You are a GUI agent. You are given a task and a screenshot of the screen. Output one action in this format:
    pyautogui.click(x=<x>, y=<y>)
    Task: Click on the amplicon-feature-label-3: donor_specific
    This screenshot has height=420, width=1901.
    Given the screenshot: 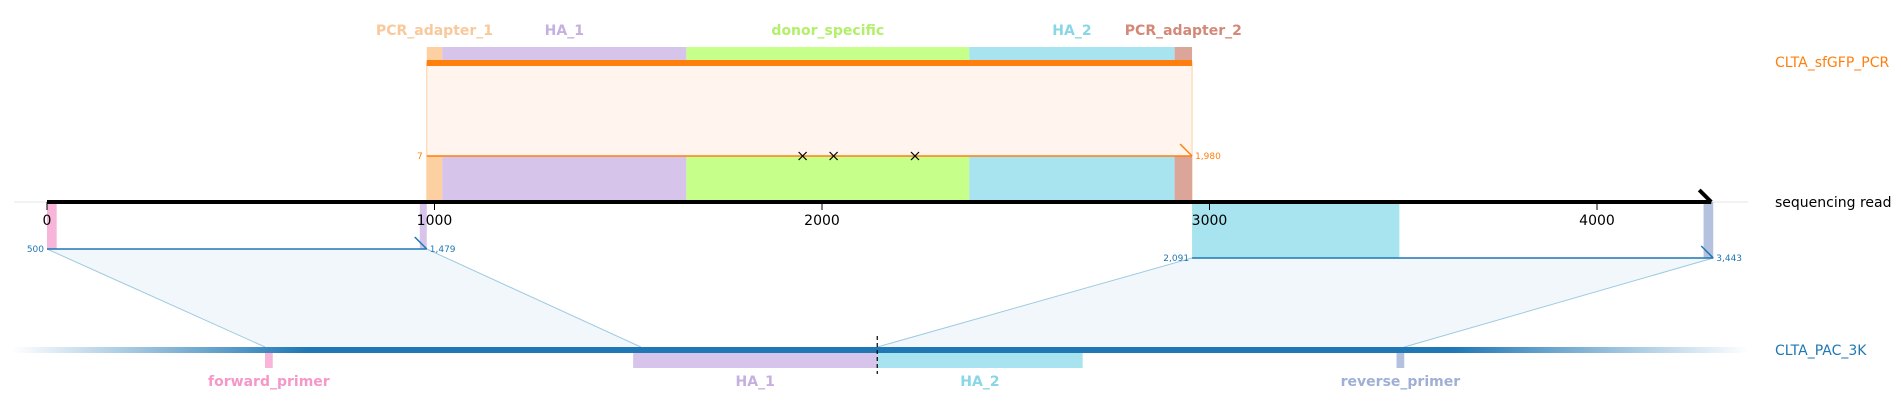 What is the action you would take?
    pyautogui.click(x=827, y=31)
    